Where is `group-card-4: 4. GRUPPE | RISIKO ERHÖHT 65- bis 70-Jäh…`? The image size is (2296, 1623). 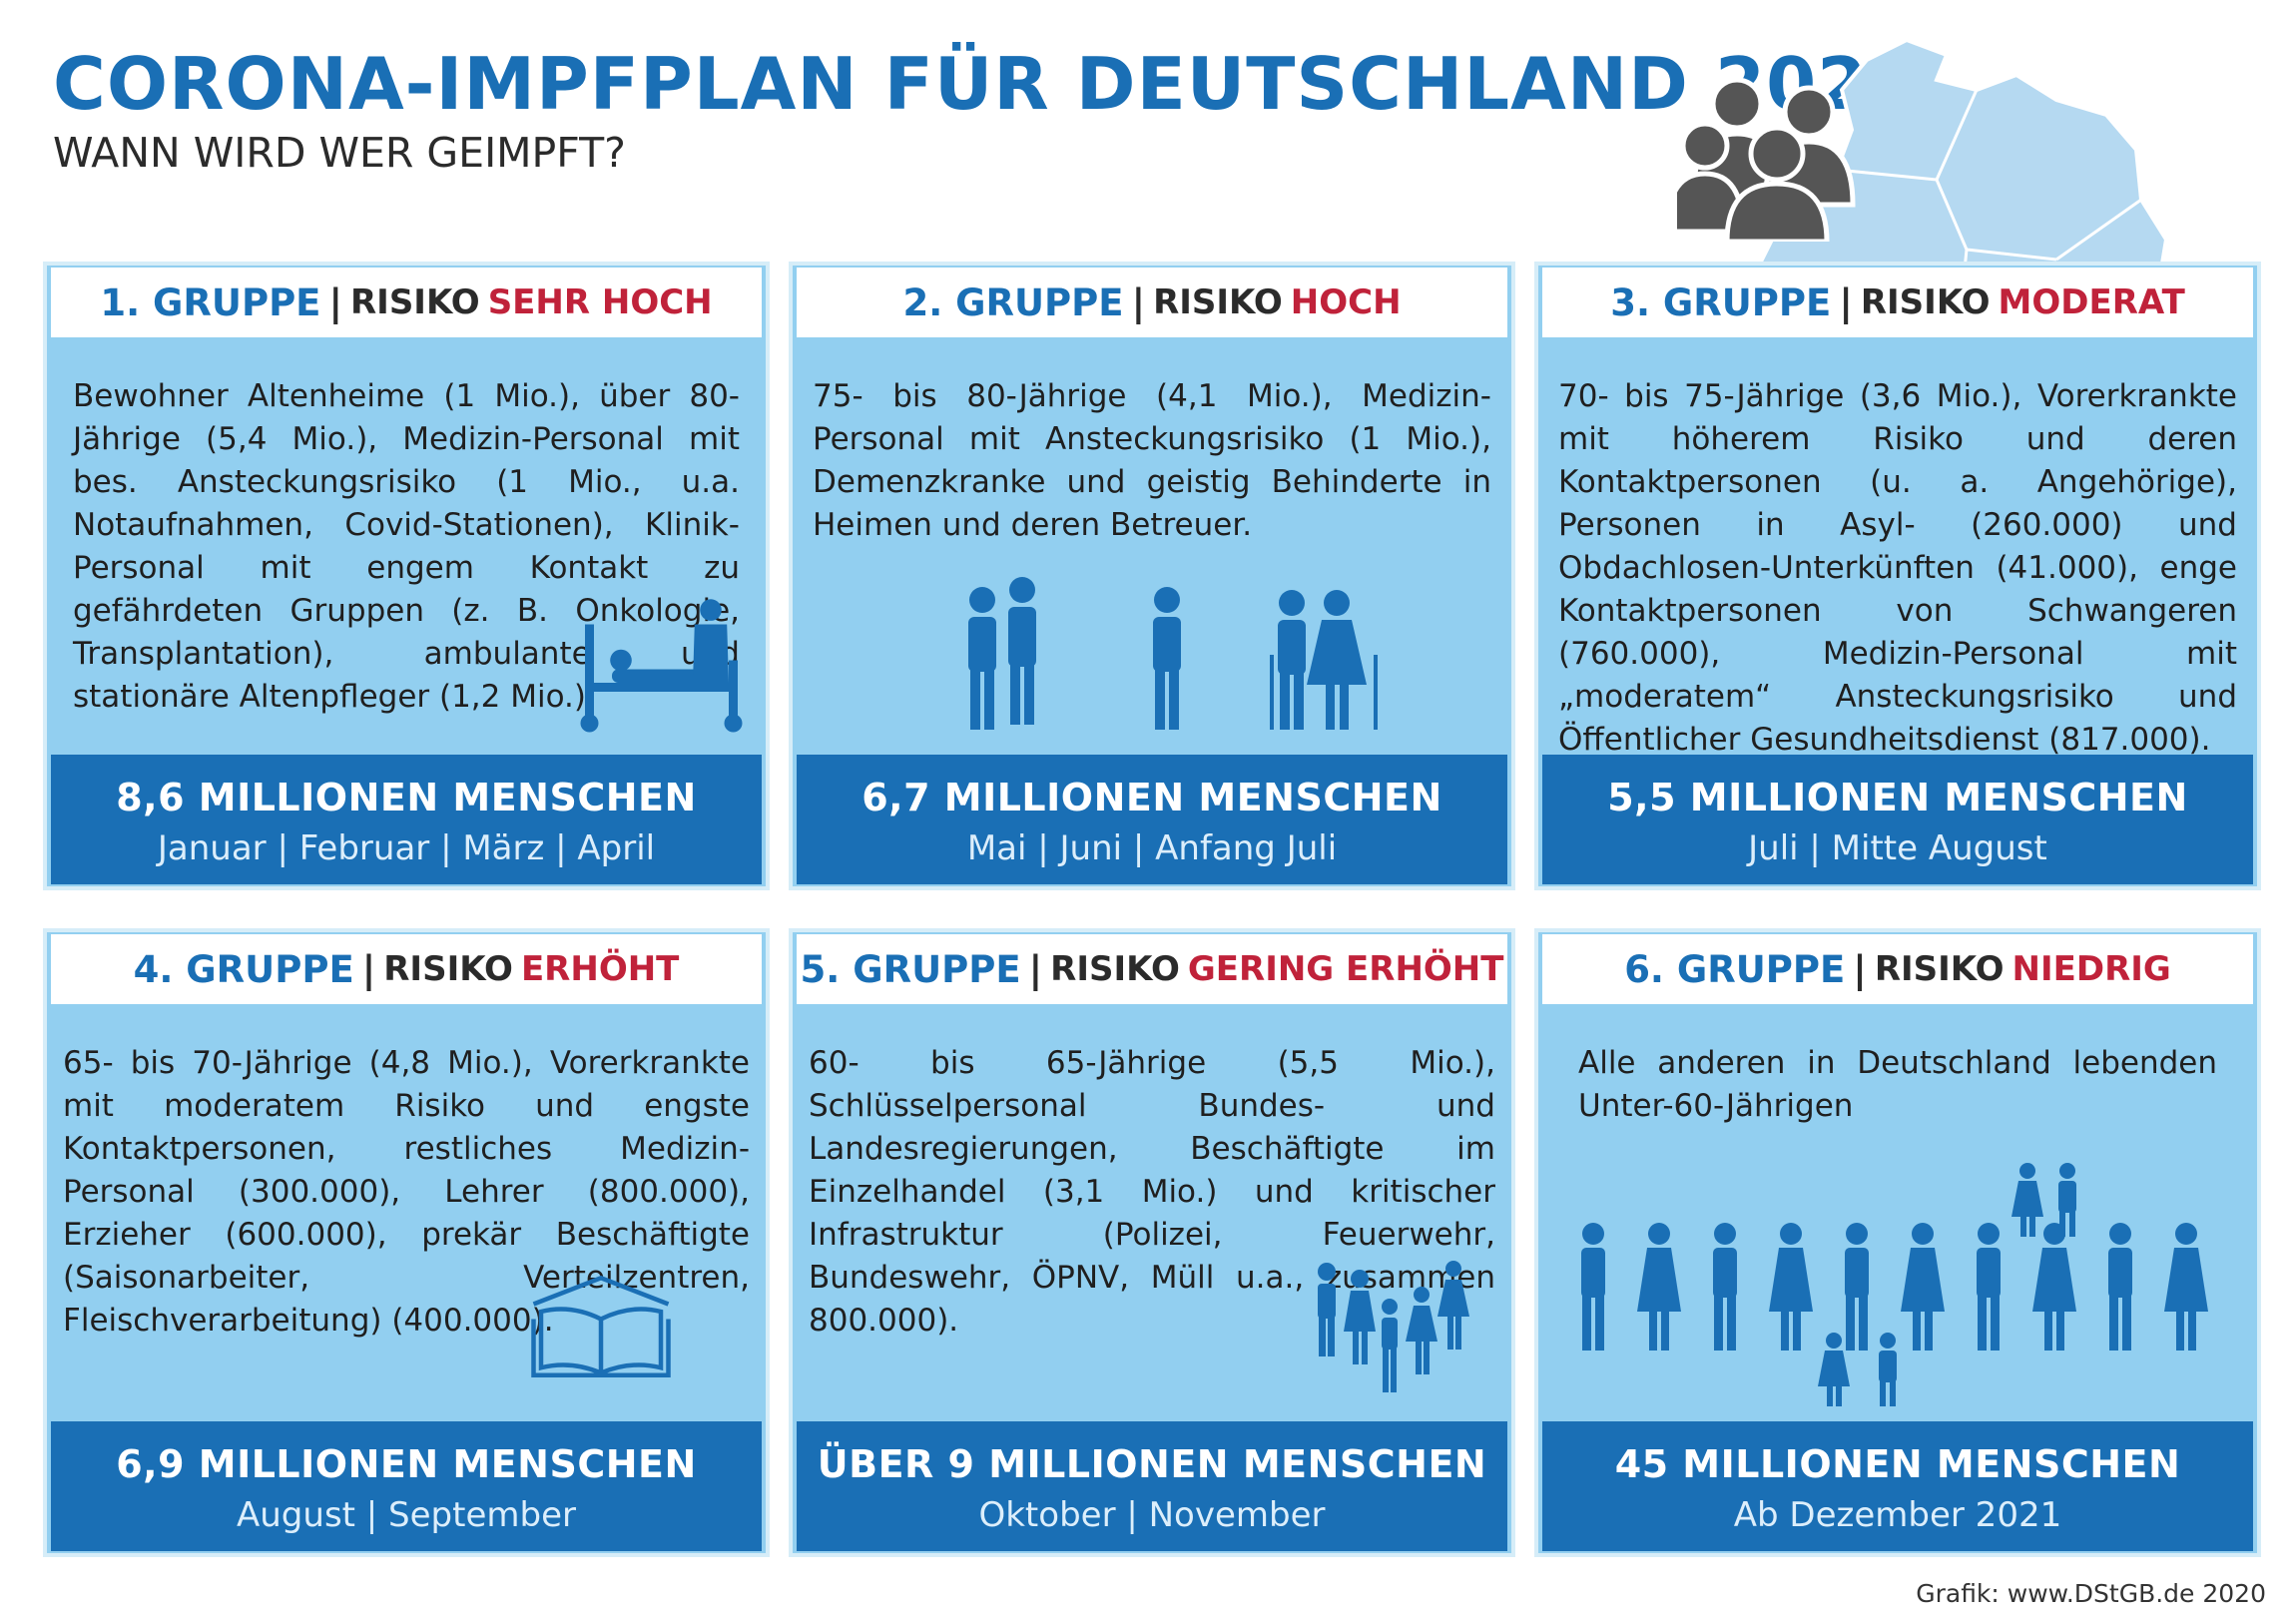 group-card-4: 4. GRUPPE | RISIKO ERHÖHT 65- bis 70-Jäh… is located at coordinates (406, 1243).